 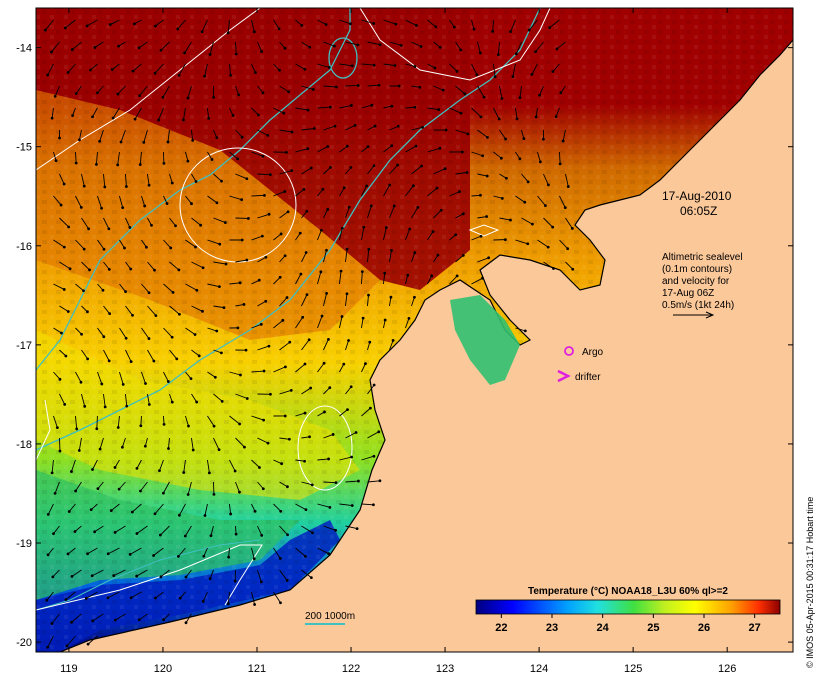 I want to click on drifter-marker, so click(x=564, y=376).